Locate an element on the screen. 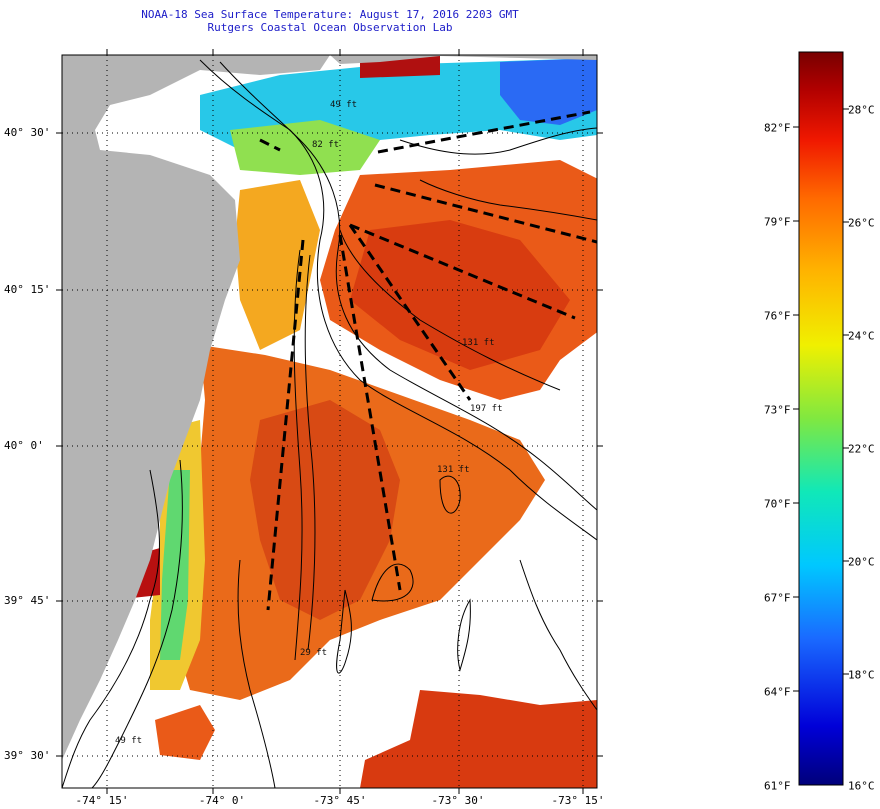 Image resolution: width=880 pixels, height=809 pixels. colorbar-max-c: 16°C is located at coordinates (861, 786).